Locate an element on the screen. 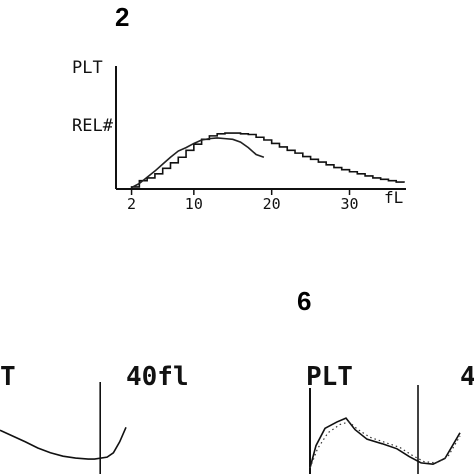 The width and height of the screenshot is (474, 474). left-panel-unit: 40fl is located at coordinates (157, 377).